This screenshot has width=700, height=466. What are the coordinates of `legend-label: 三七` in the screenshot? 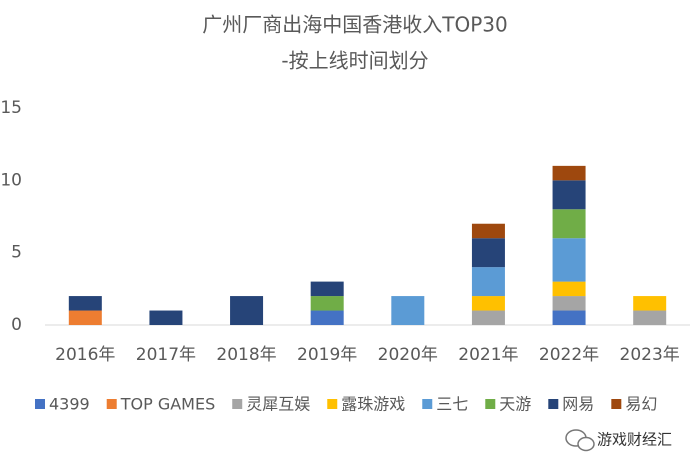 It's located at (452, 404).